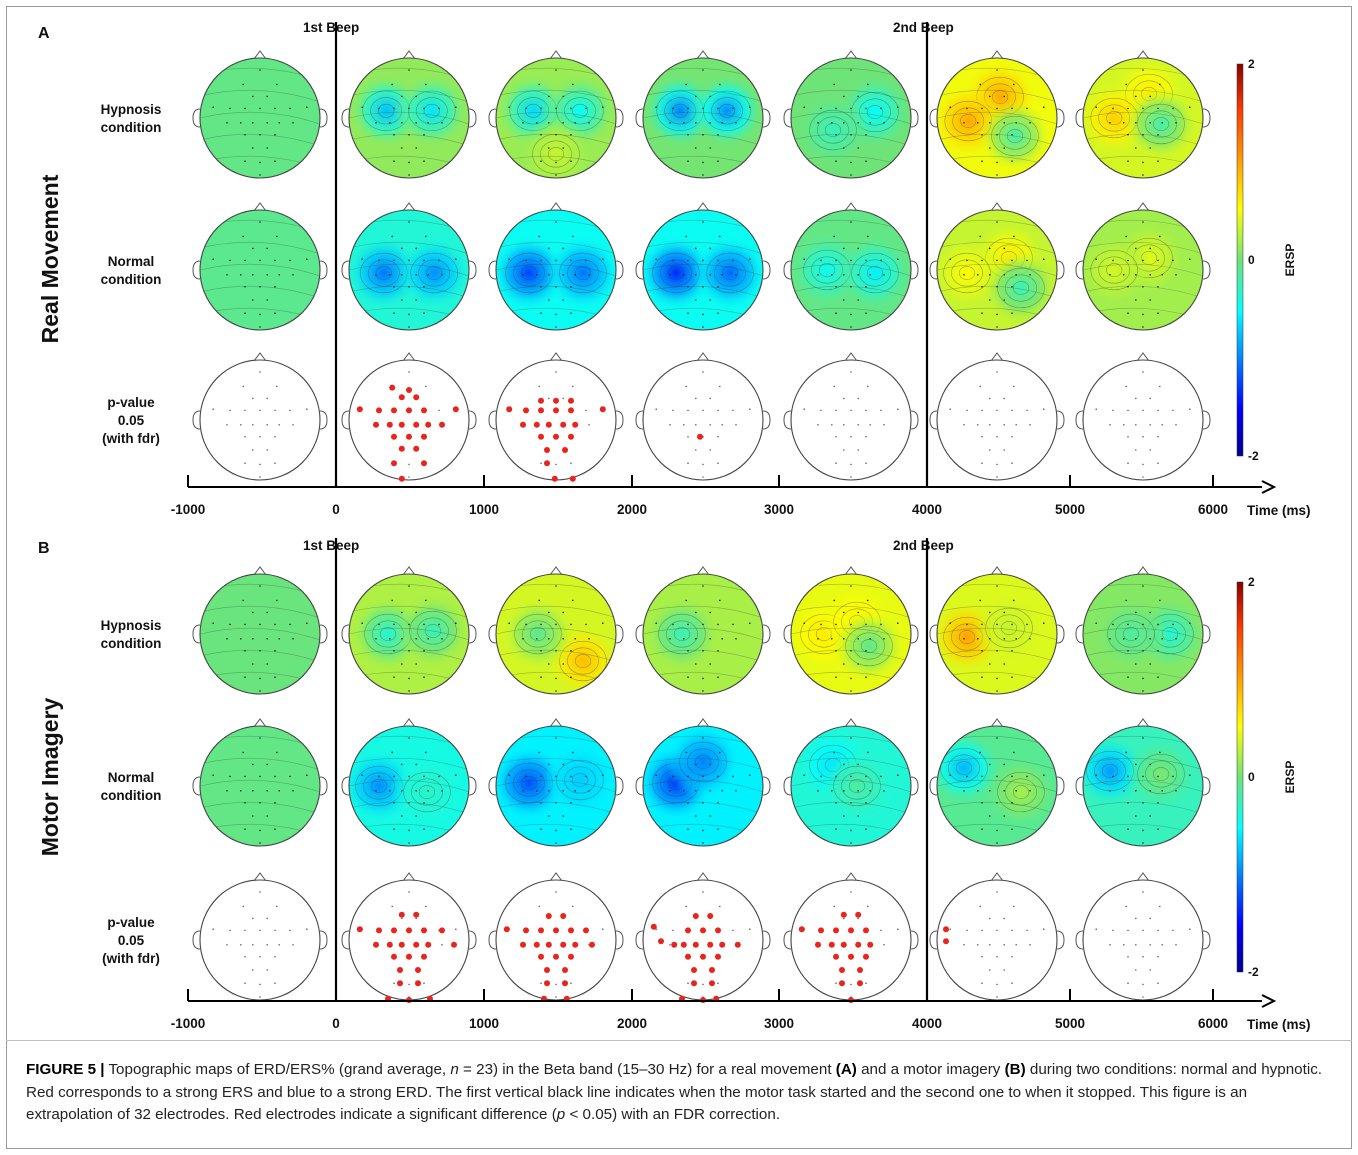 The width and height of the screenshot is (1358, 1155). Describe the element at coordinates (1131, 634) in the screenshot. I see `activation-blob` at that location.